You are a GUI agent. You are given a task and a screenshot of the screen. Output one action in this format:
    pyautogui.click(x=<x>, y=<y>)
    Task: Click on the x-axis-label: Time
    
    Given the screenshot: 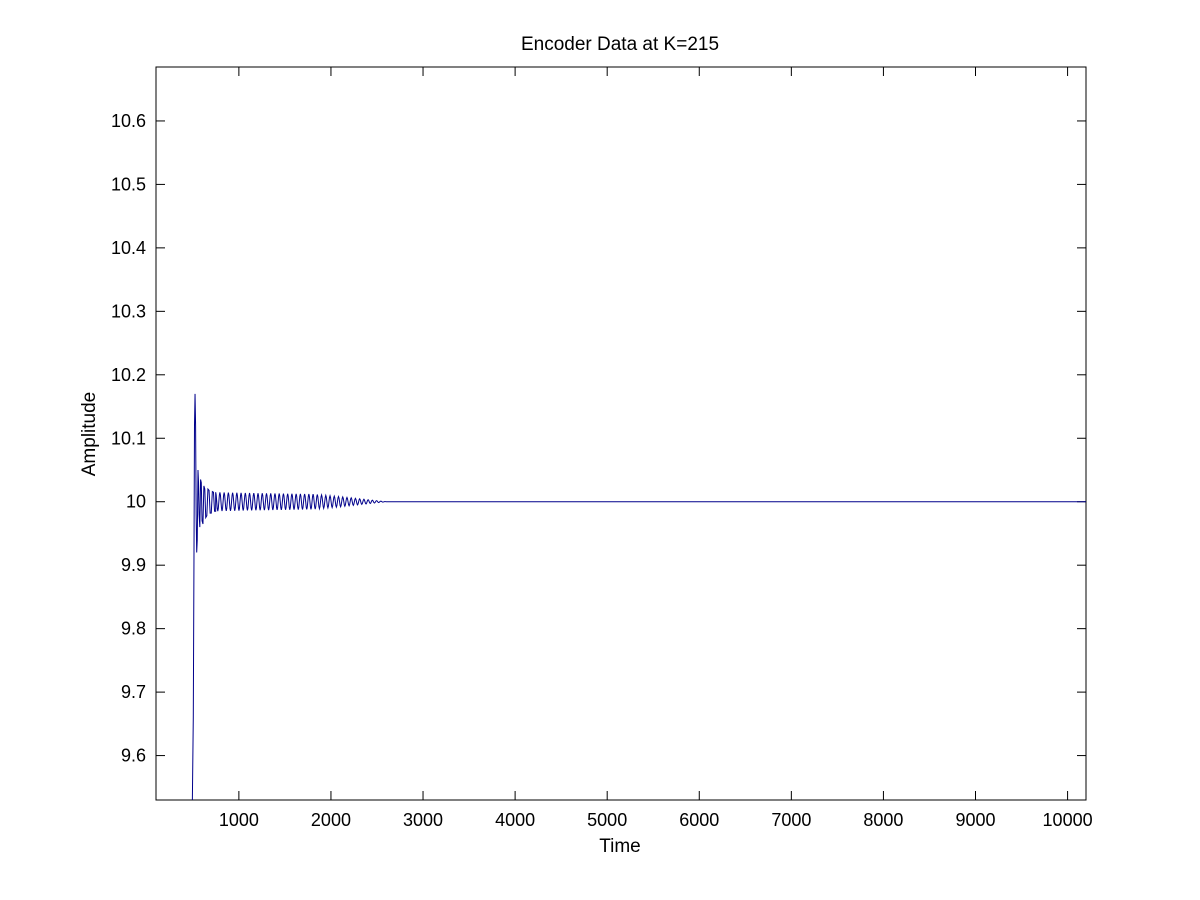 What is the action you would take?
    pyautogui.click(x=620, y=846)
    